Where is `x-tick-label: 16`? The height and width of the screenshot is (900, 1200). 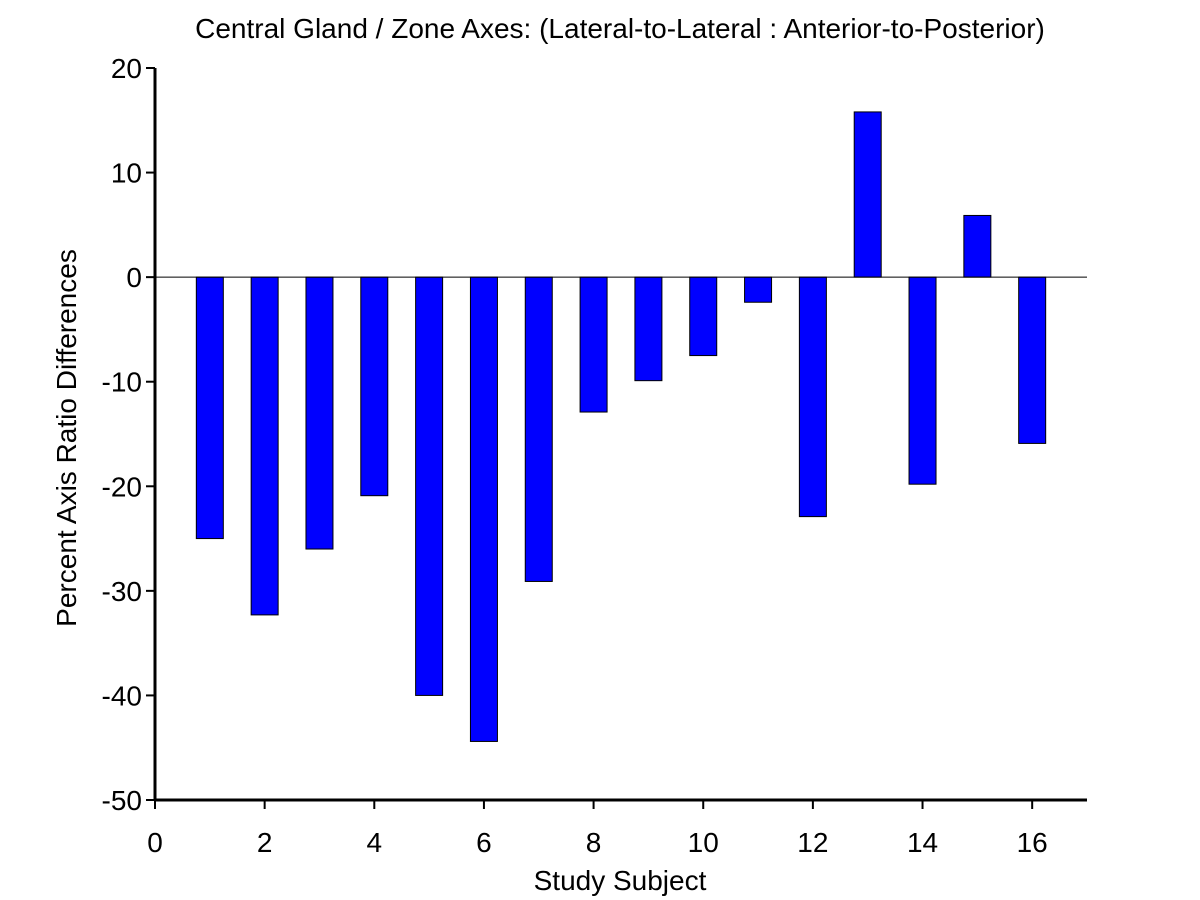 x-tick-label: 16 is located at coordinates (1032, 842).